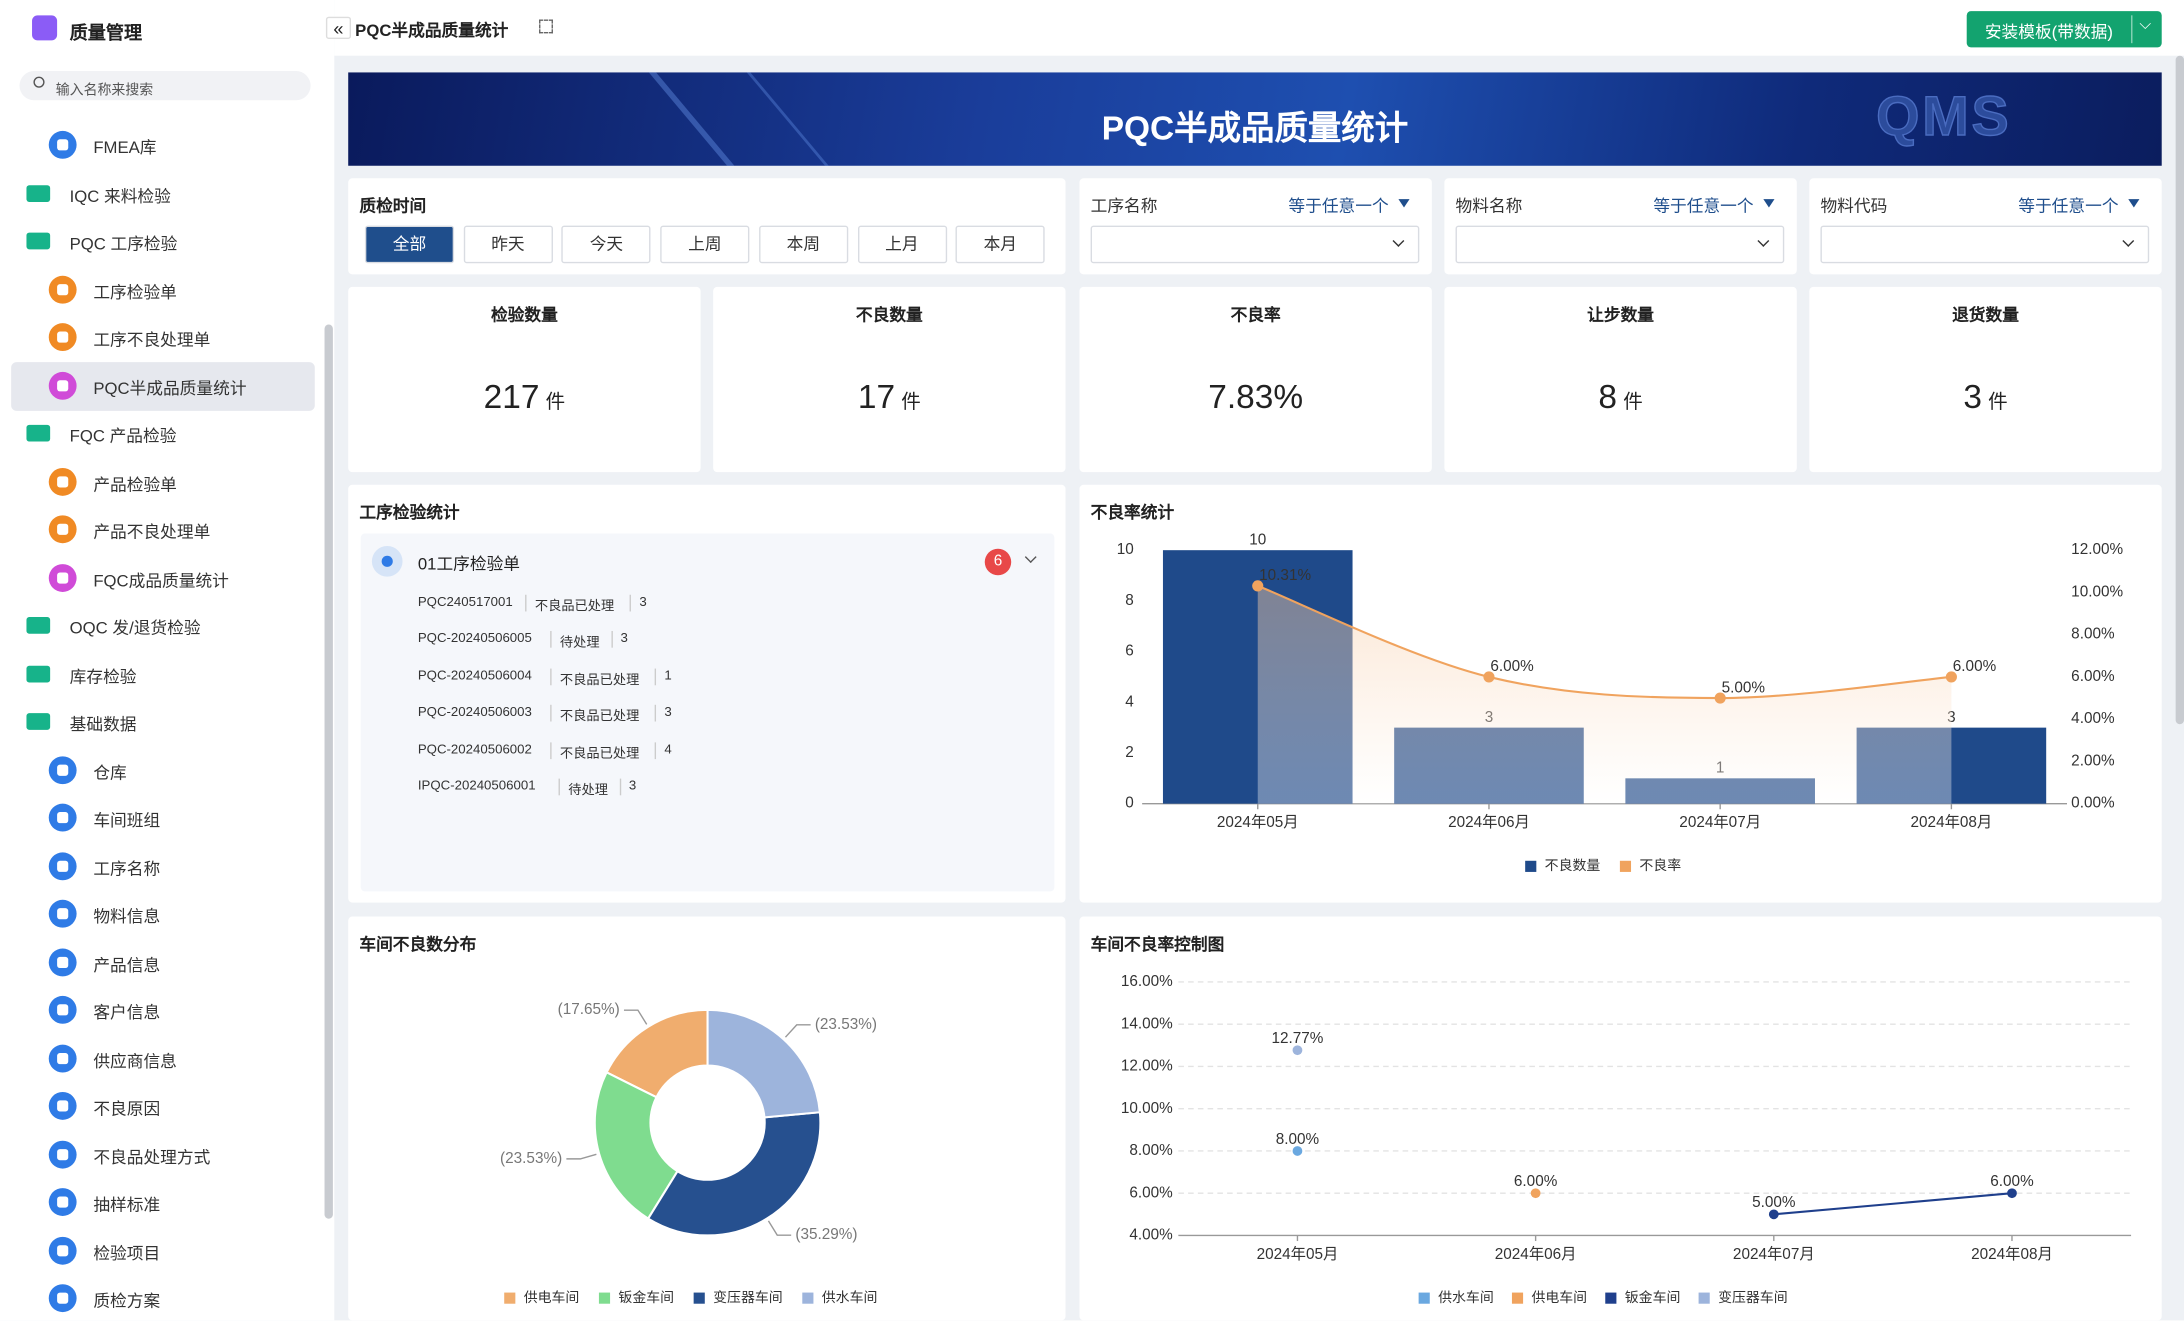  Describe the element at coordinates (123, 243) in the screenshot. I see `nav-group: PQC 工序检验` at that location.